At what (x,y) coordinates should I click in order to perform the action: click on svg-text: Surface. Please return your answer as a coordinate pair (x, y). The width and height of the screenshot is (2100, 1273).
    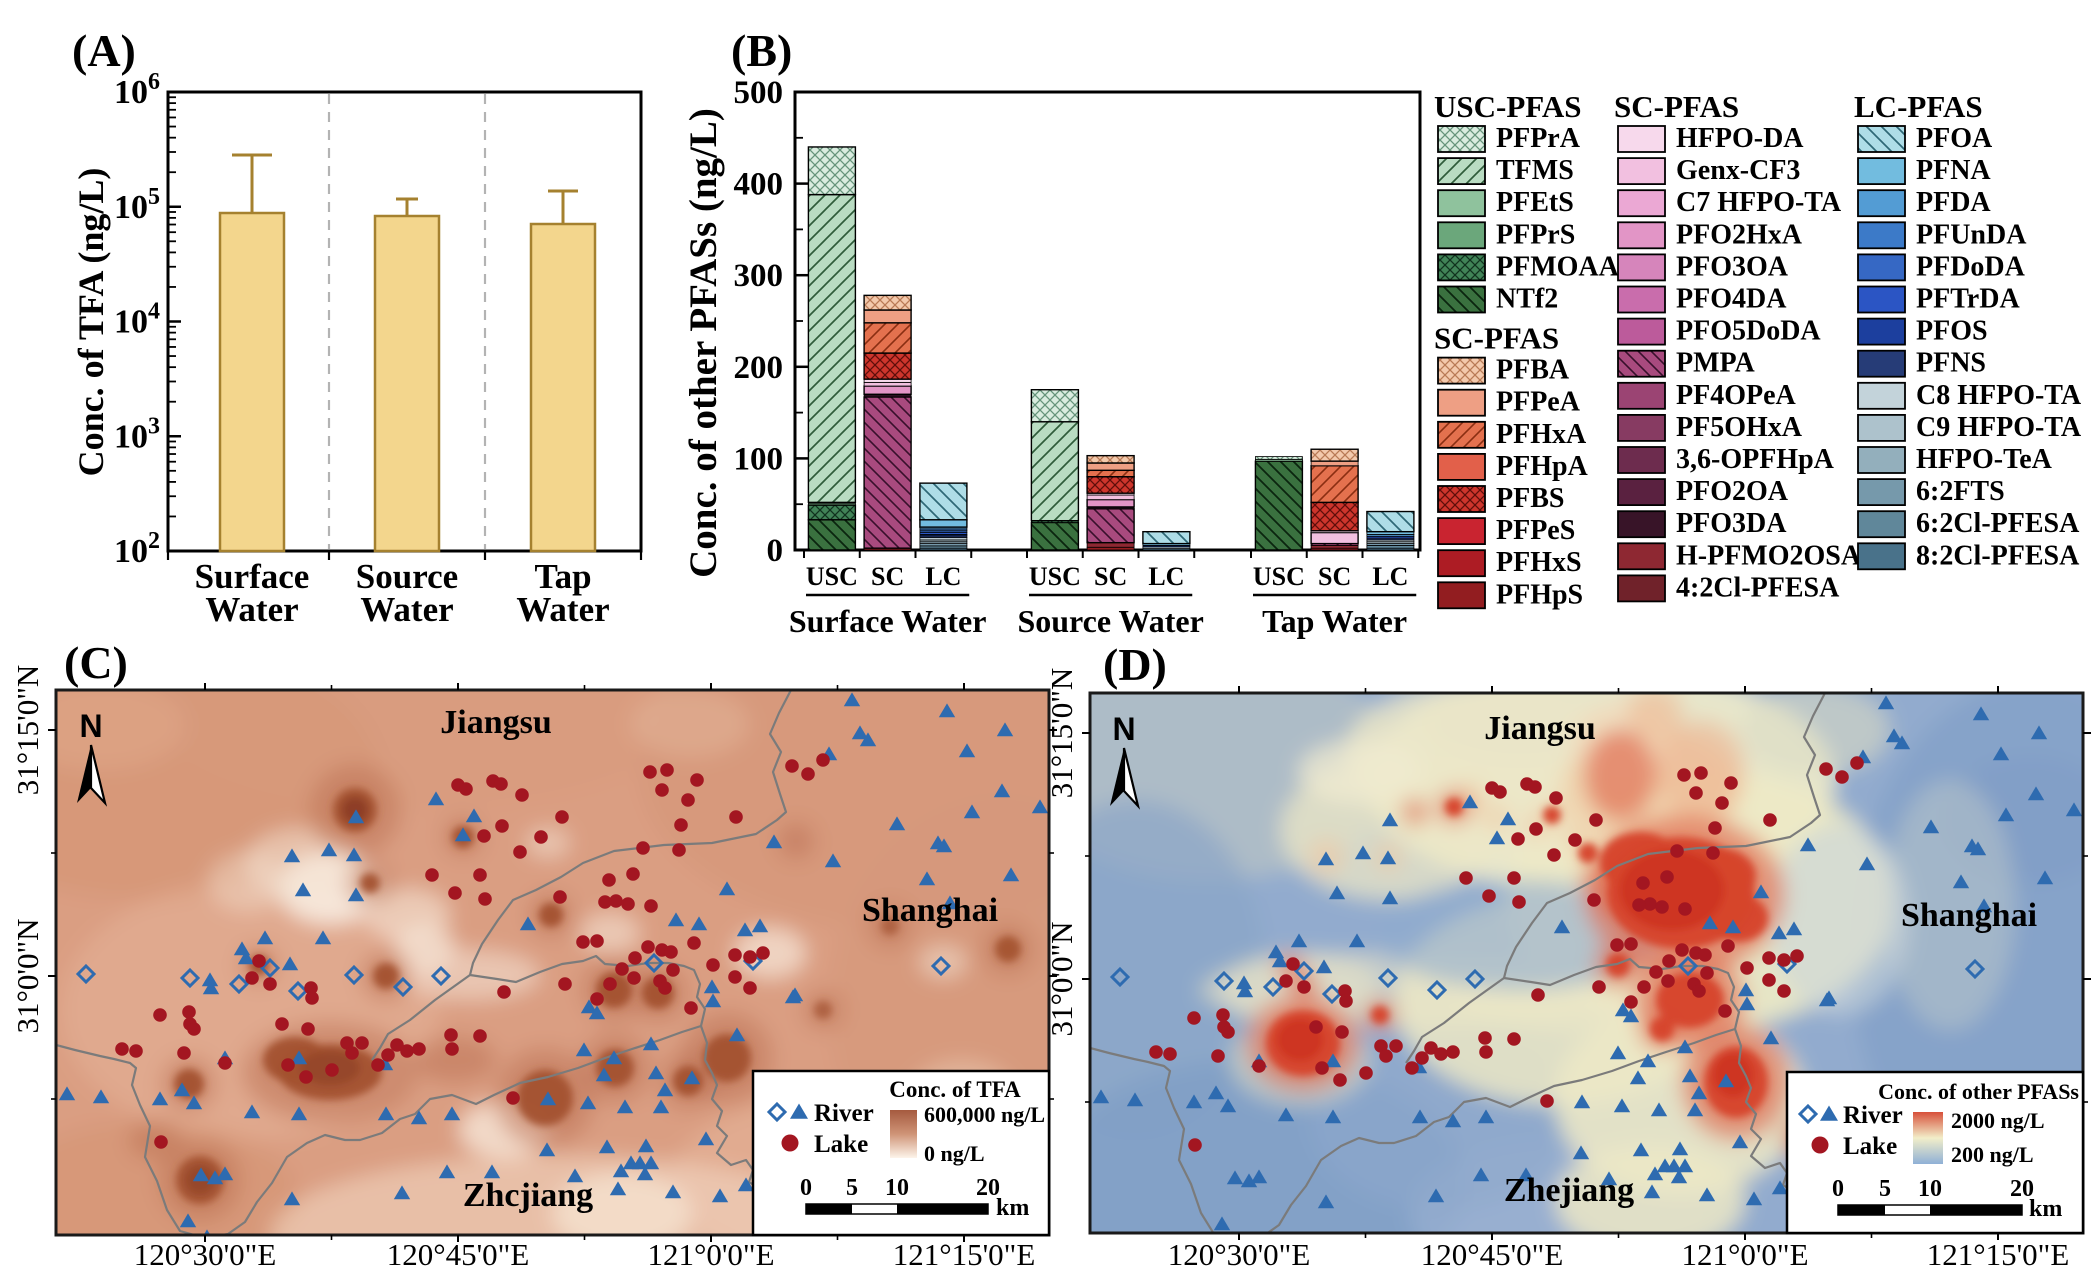
    Looking at the image, I should click on (252, 576).